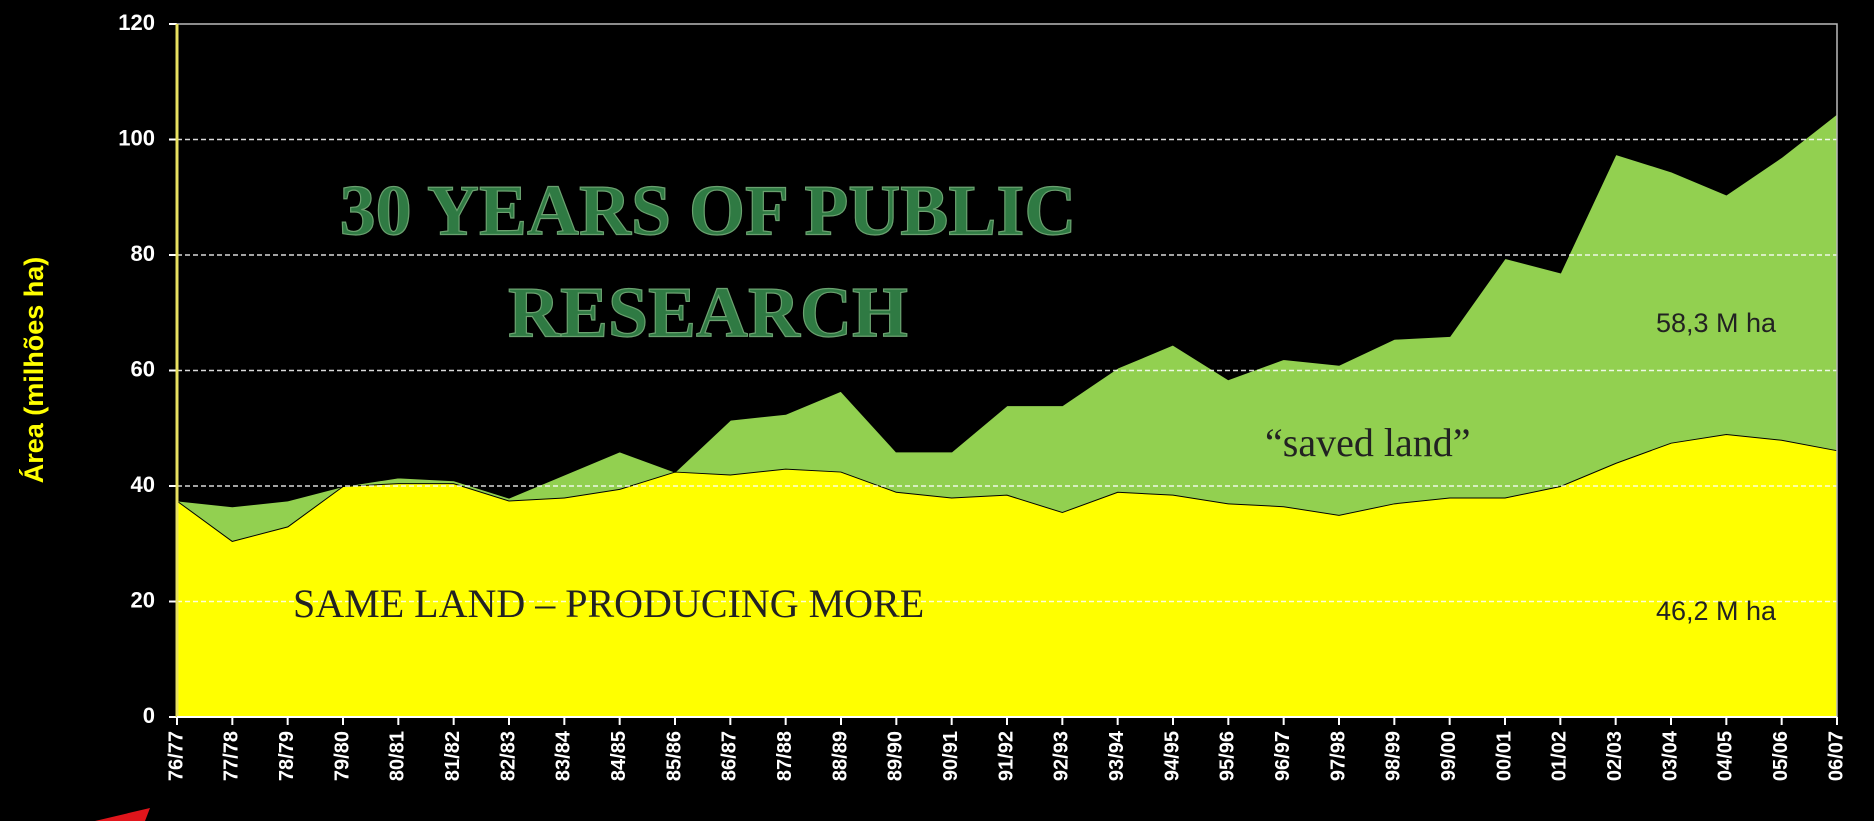 The width and height of the screenshot is (1874, 821). What do you see at coordinates (1394, 756) in the screenshot?
I see `x-tick-label: 98/99` at bounding box center [1394, 756].